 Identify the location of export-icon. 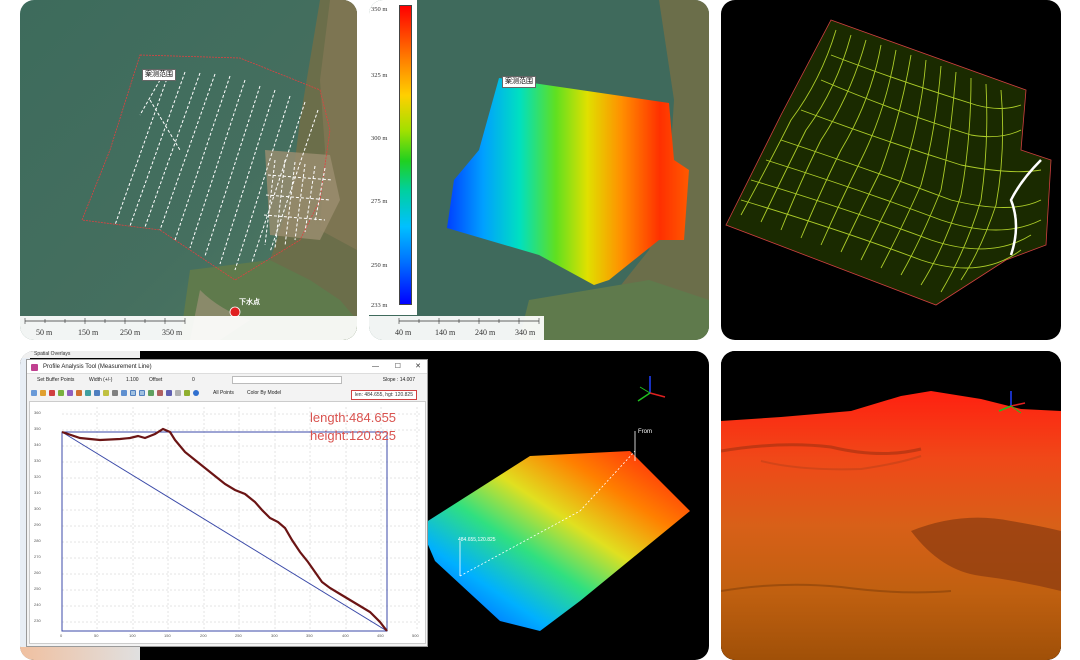
(79, 393).